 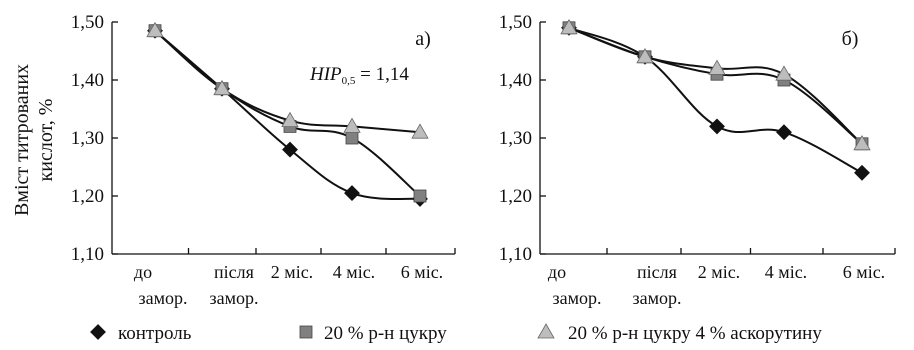 I want to click on legend-marker-square, so click(x=306, y=332).